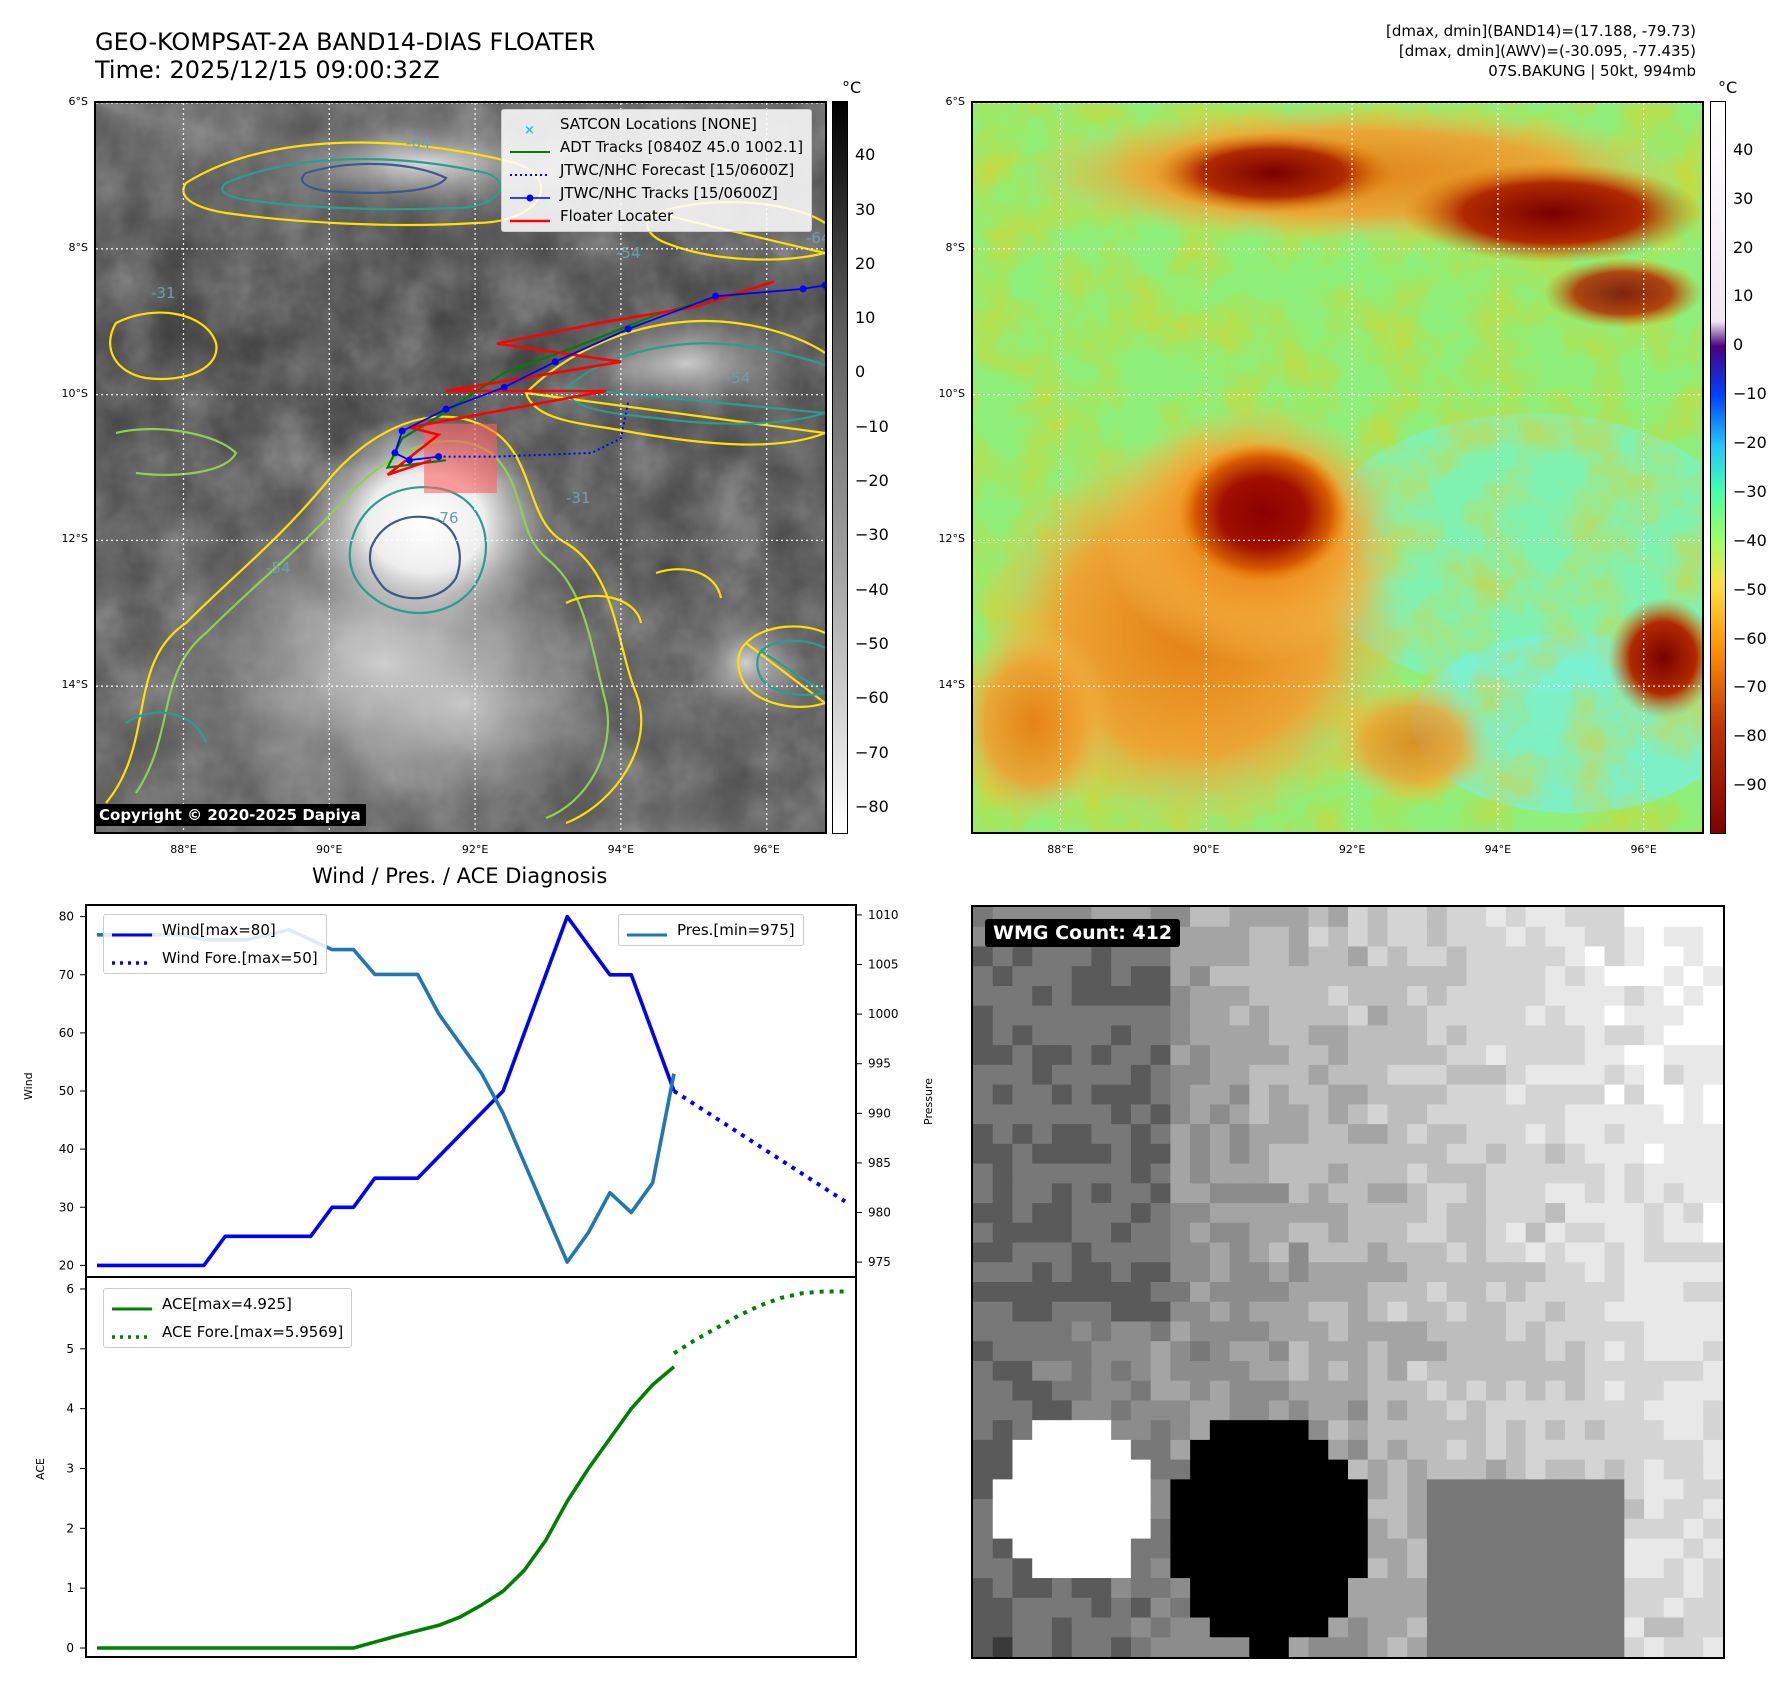  Describe the element at coordinates (621, 849) in the screenshot. I see `lon-label: 94°E` at that location.